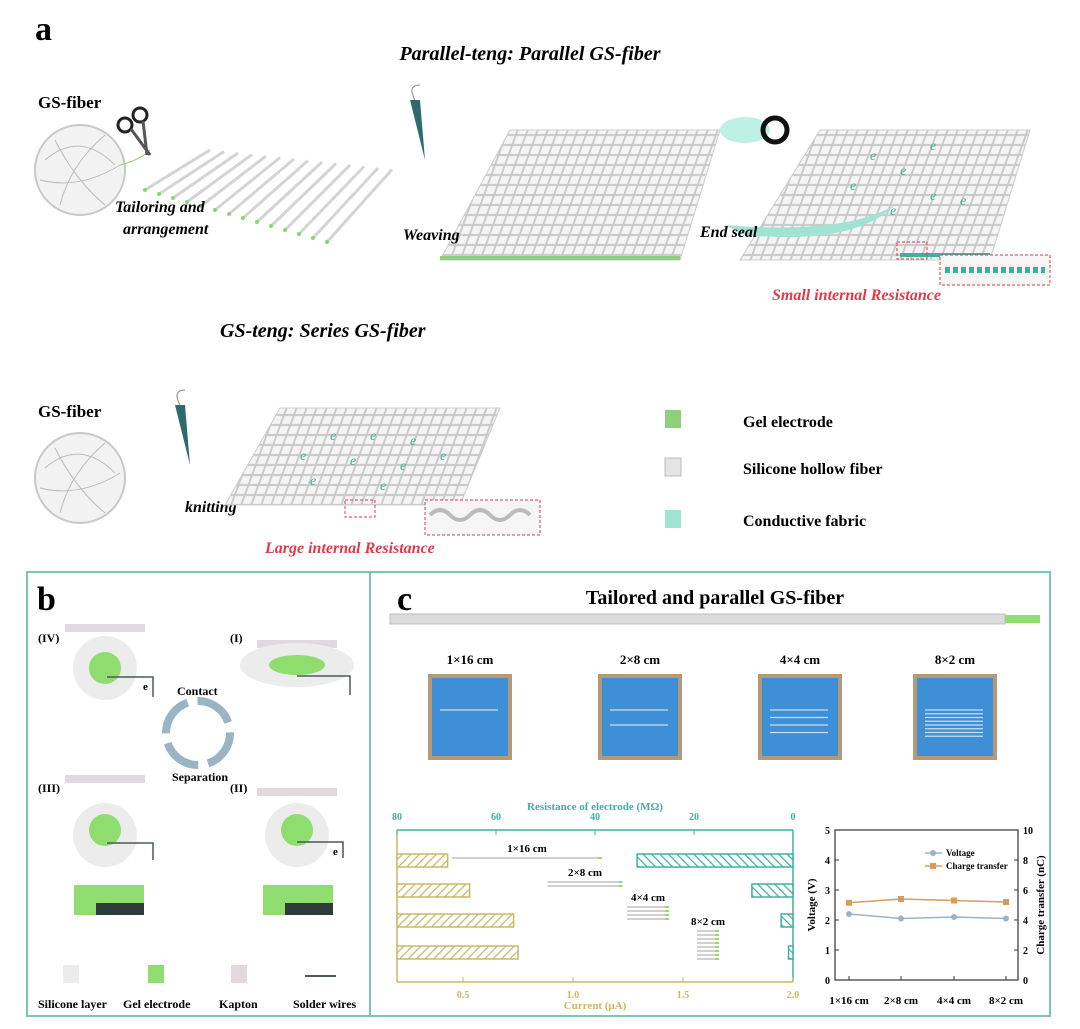  Describe the element at coordinates (238, 788) in the screenshot. I see `state-ii: (II)` at that location.